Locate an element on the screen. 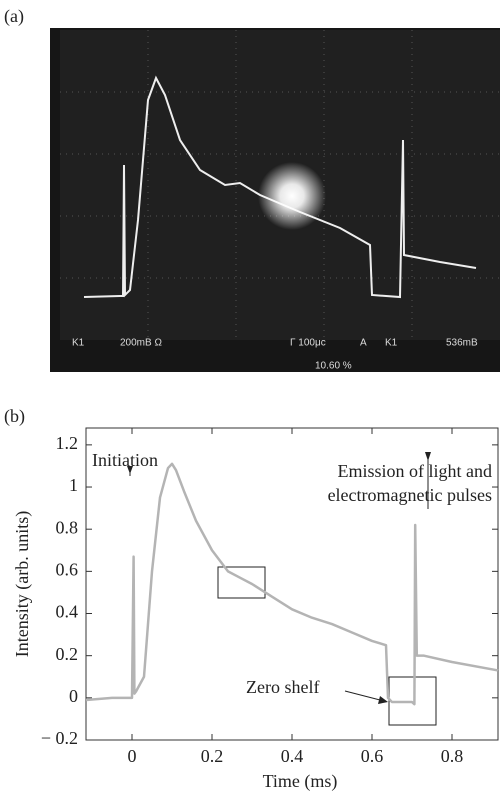  x-axis-title: Time (ms) is located at coordinates (300, 781).